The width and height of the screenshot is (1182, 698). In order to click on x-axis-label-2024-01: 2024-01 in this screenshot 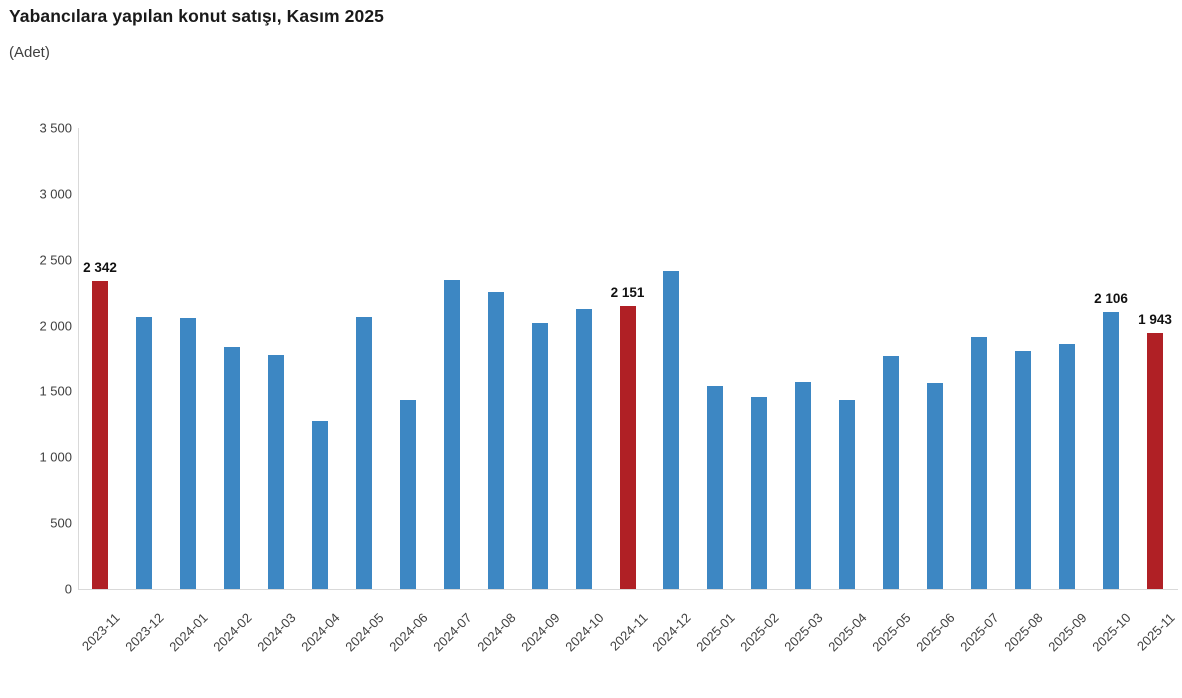, I will do `click(188, 632)`.